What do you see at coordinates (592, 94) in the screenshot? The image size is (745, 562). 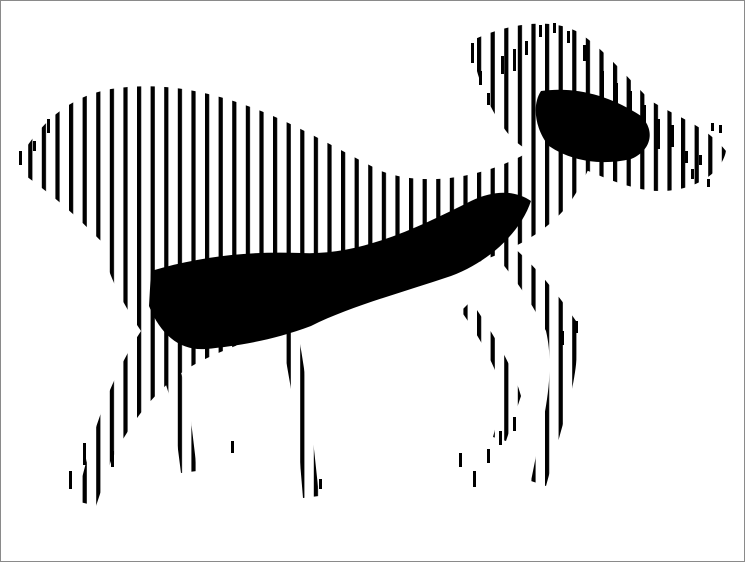 I see `head-texture` at bounding box center [592, 94].